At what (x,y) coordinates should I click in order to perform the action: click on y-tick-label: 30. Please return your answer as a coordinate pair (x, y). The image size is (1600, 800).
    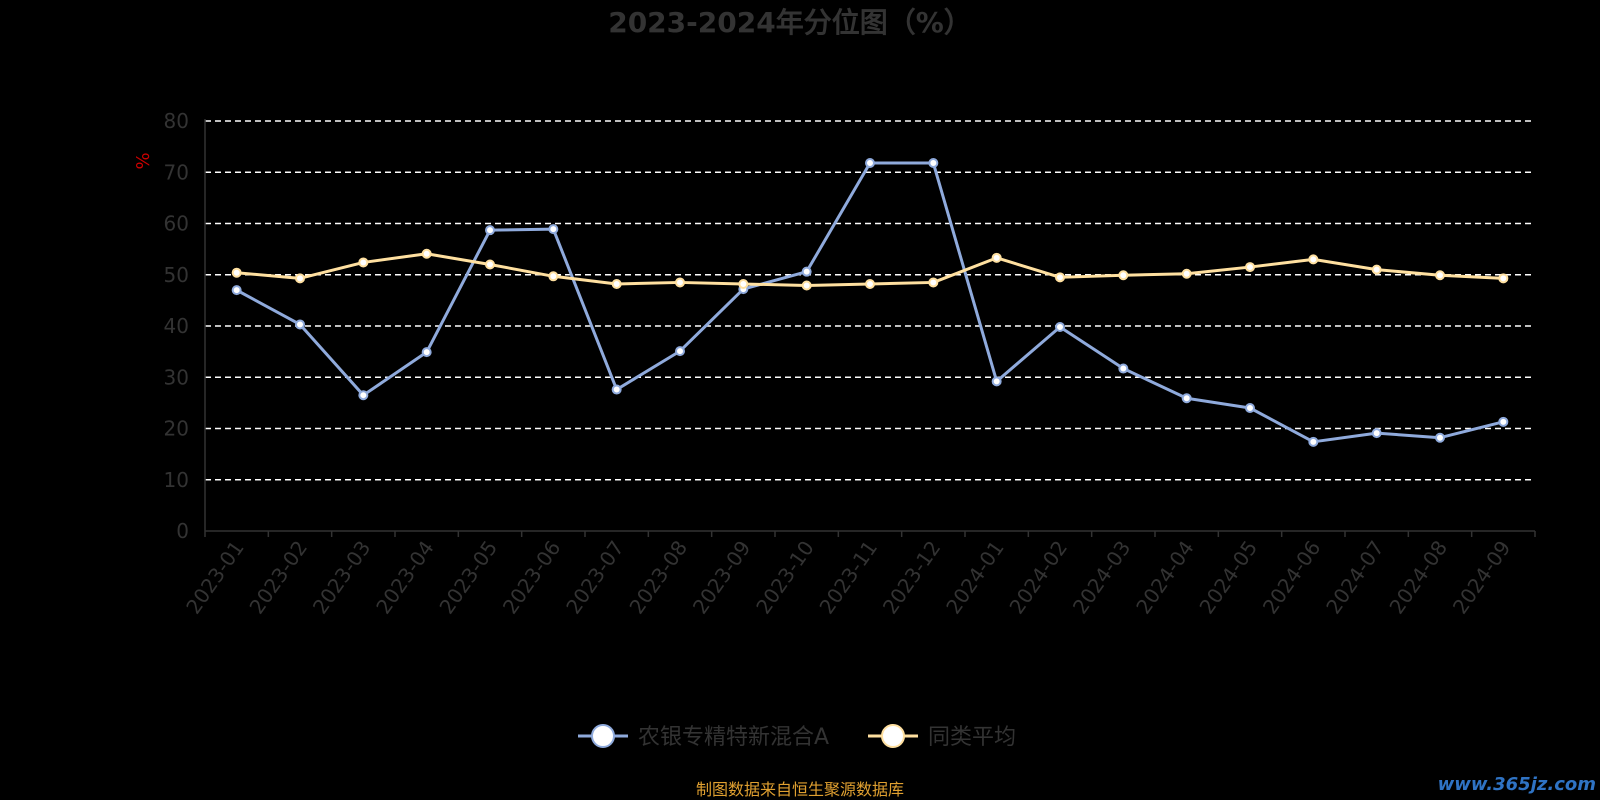
    Looking at the image, I should click on (176, 377).